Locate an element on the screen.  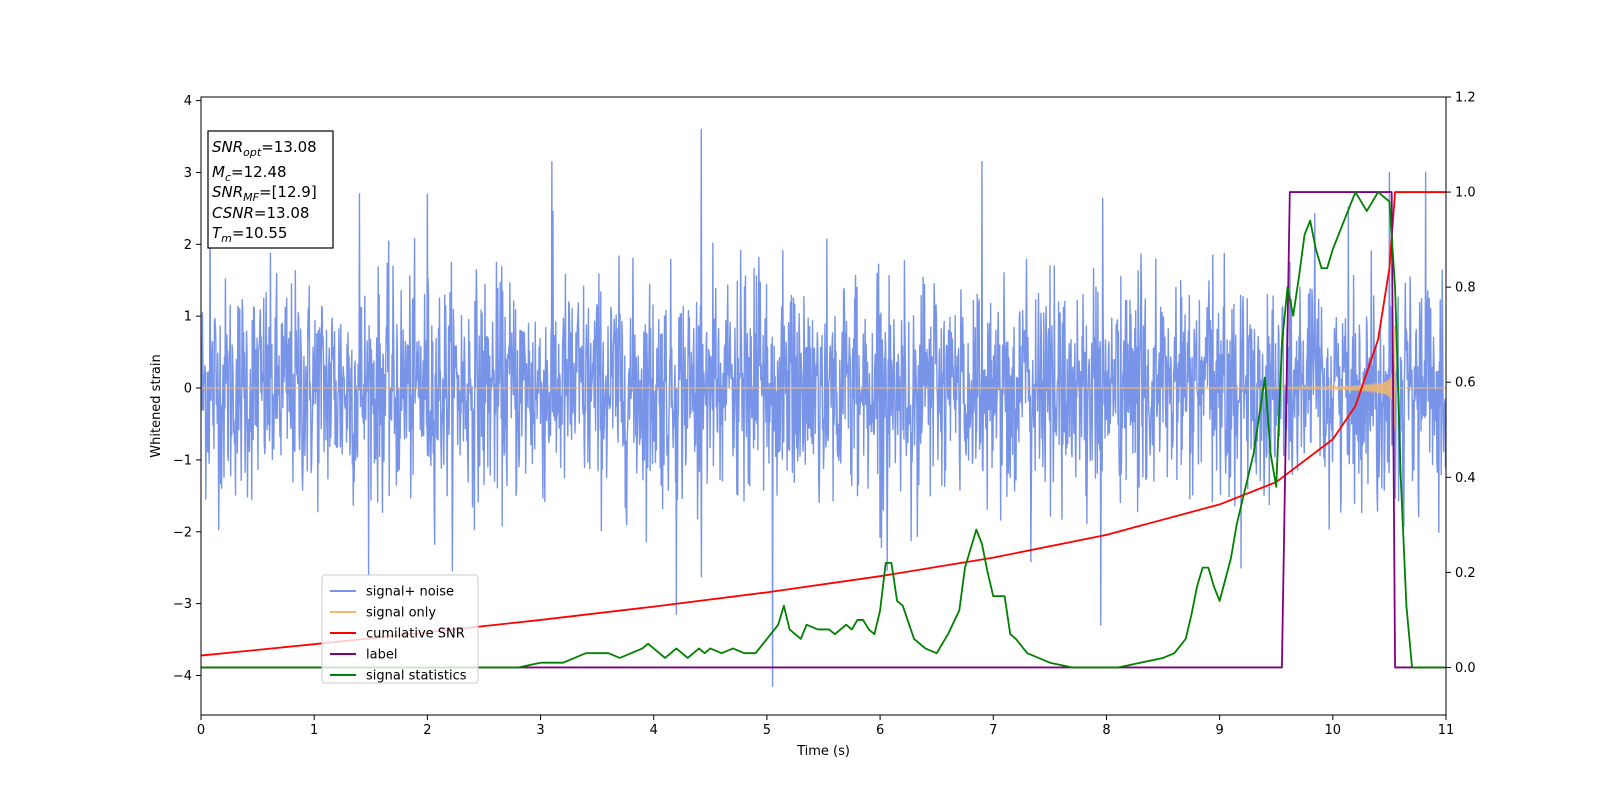
x-tick-label: 7 is located at coordinates (993, 730).